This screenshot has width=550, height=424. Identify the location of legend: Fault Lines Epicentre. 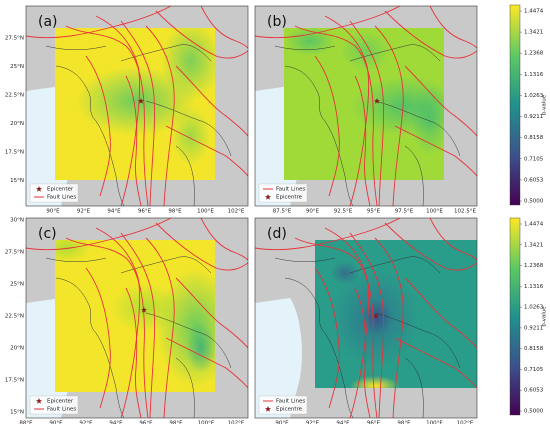
(283, 405).